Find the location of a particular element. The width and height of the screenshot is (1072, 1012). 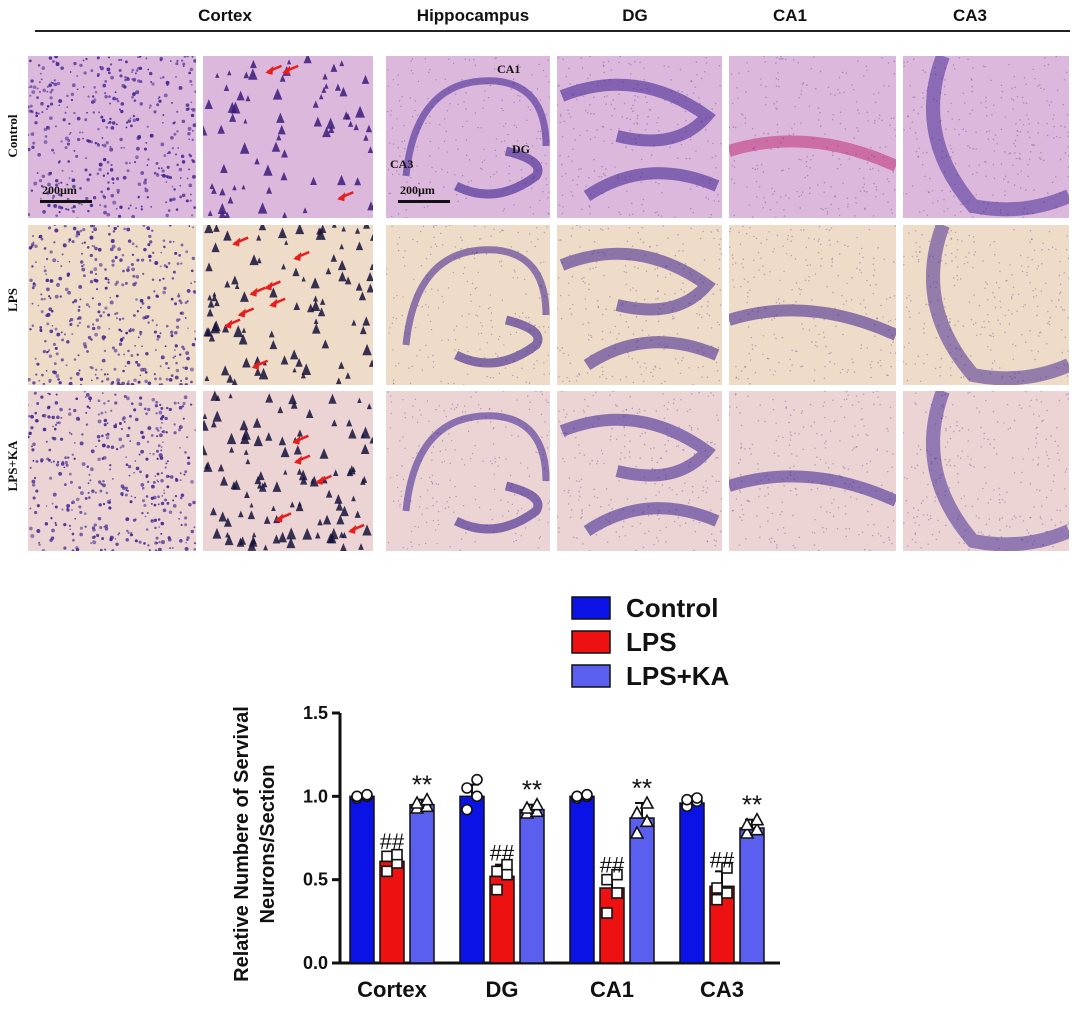

micrograph-lps-hippocampus is located at coordinates (468, 305).